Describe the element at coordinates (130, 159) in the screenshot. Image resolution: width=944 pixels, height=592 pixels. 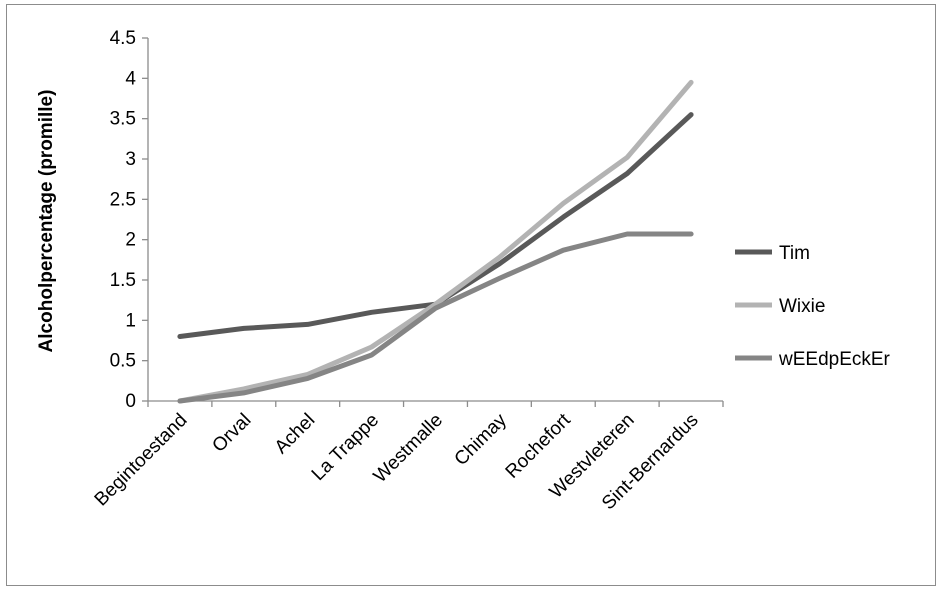
I see `y-tick-label: 3` at that location.